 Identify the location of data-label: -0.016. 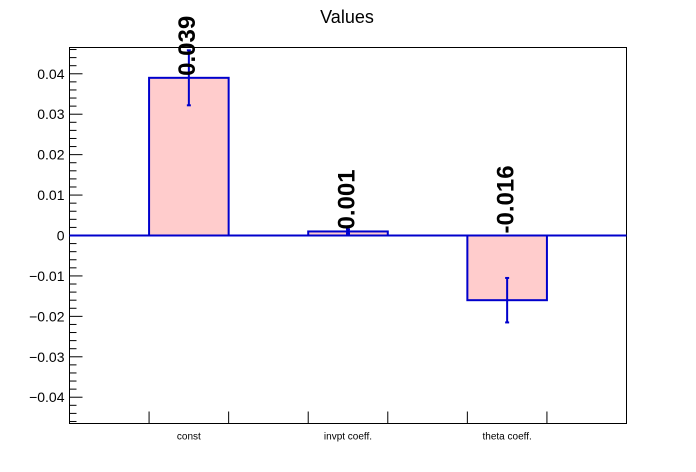
(505, 199).